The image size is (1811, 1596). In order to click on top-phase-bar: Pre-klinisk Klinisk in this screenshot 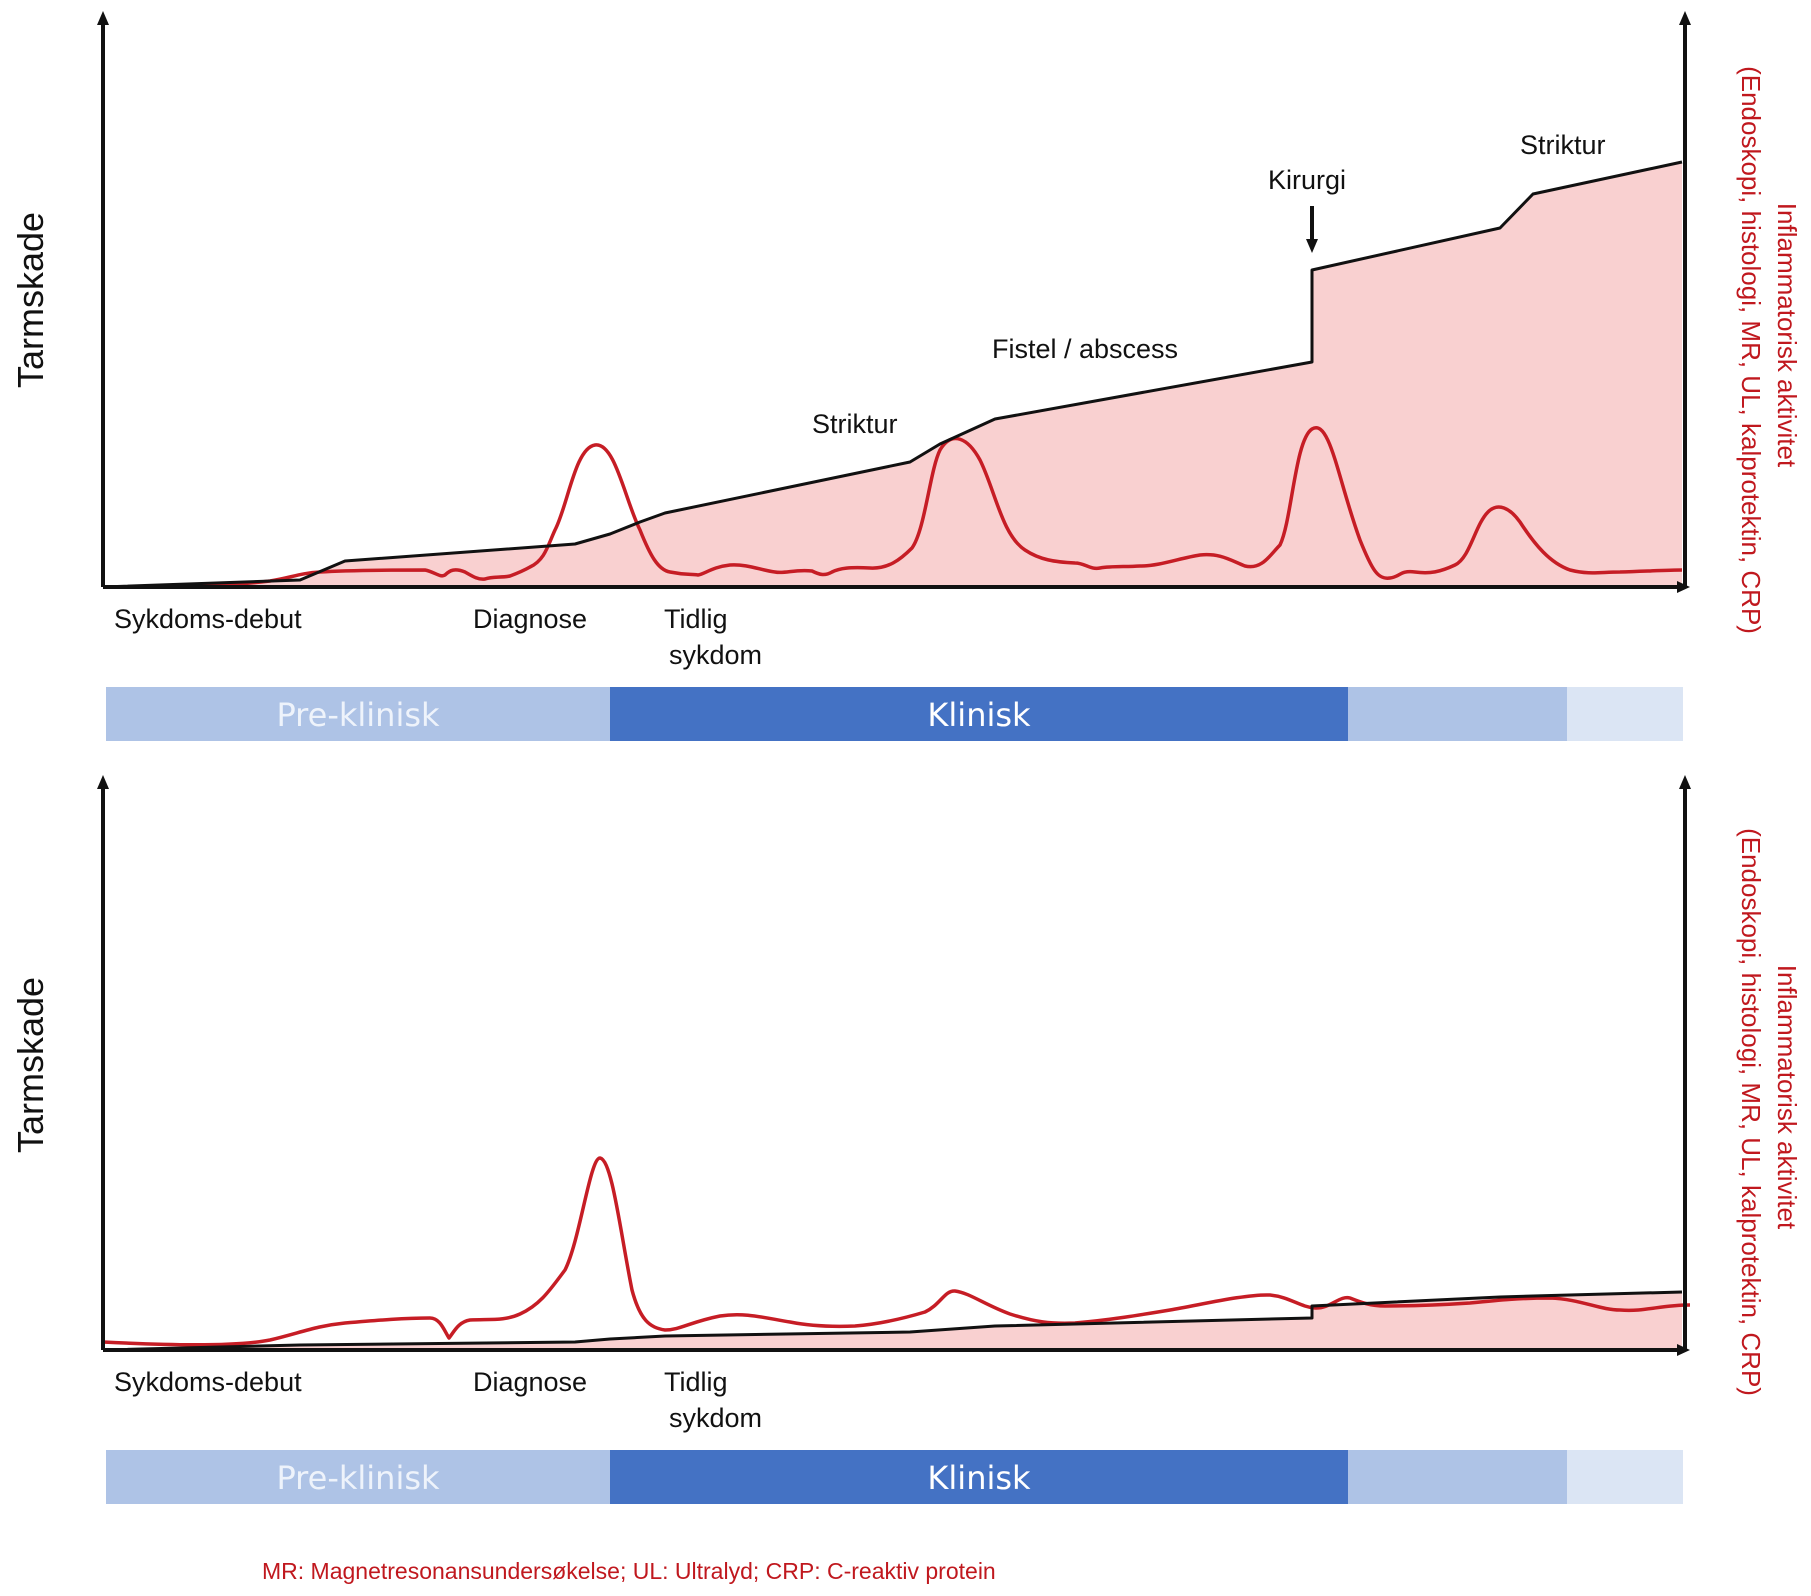, I will do `click(894, 714)`.